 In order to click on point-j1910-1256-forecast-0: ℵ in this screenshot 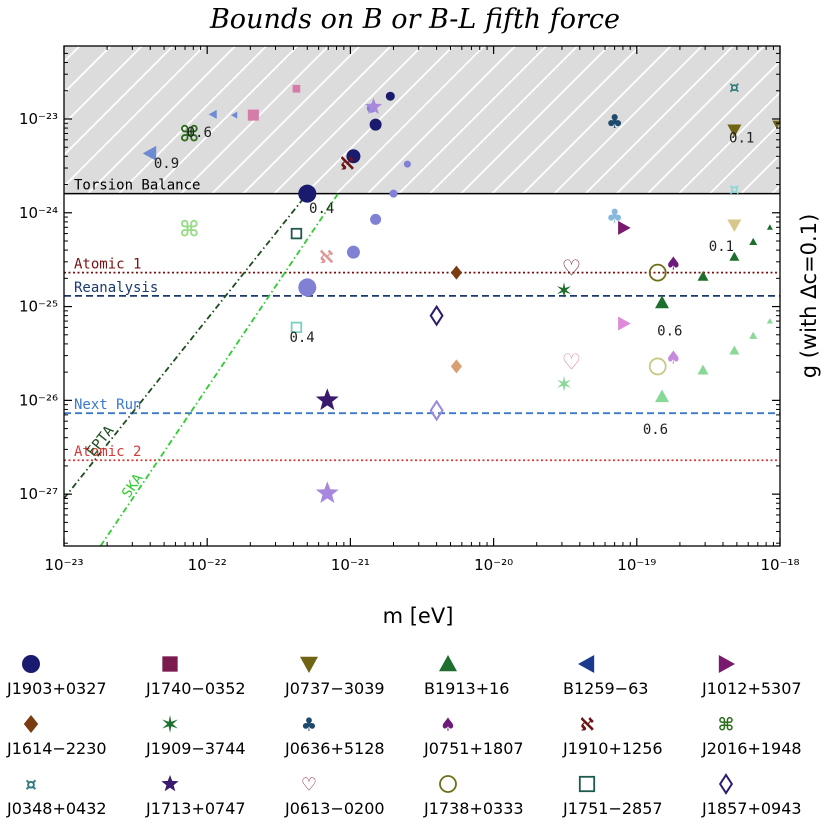, I will do `click(326, 257)`.